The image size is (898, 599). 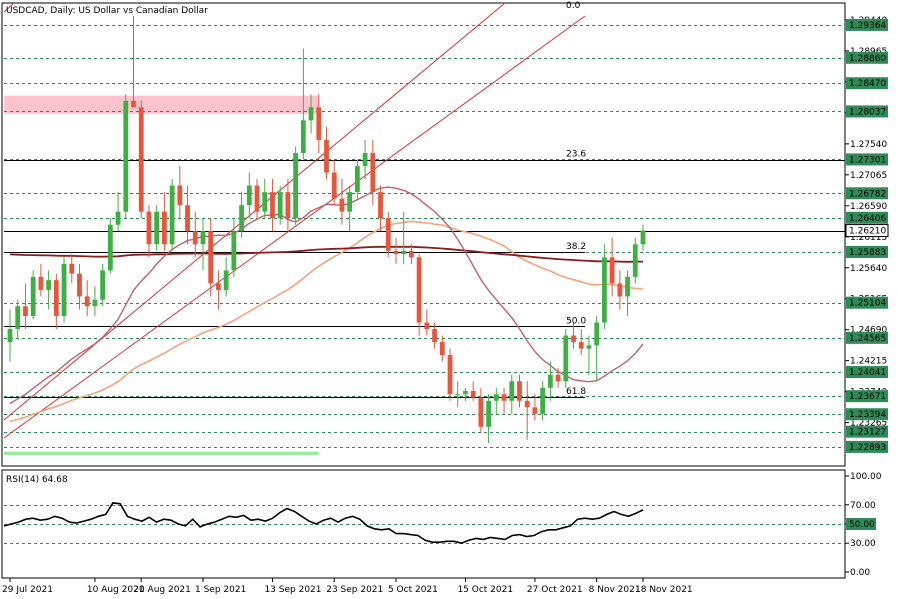 I want to click on price-tag-label: 1.24041, so click(x=867, y=373).